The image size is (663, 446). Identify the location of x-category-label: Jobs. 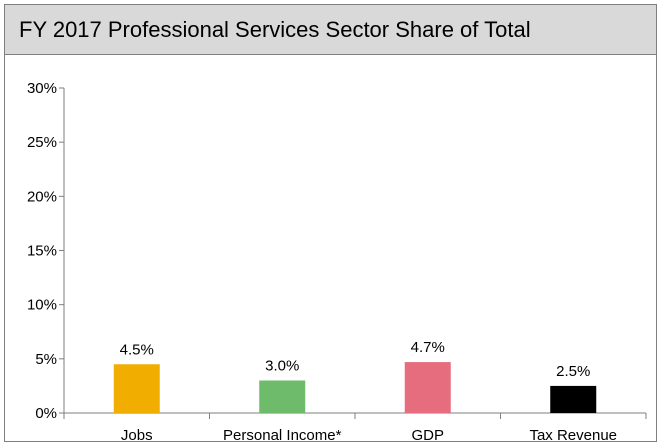
(137, 435).